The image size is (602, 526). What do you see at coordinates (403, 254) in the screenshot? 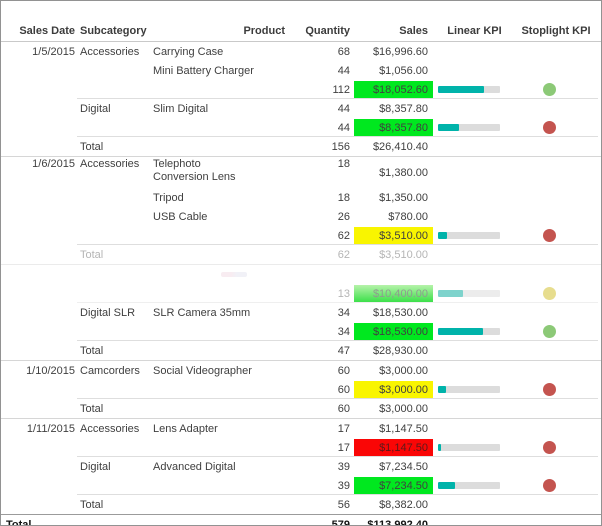
I see `sales-value: $3,510.00` at bounding box center [403, 254].